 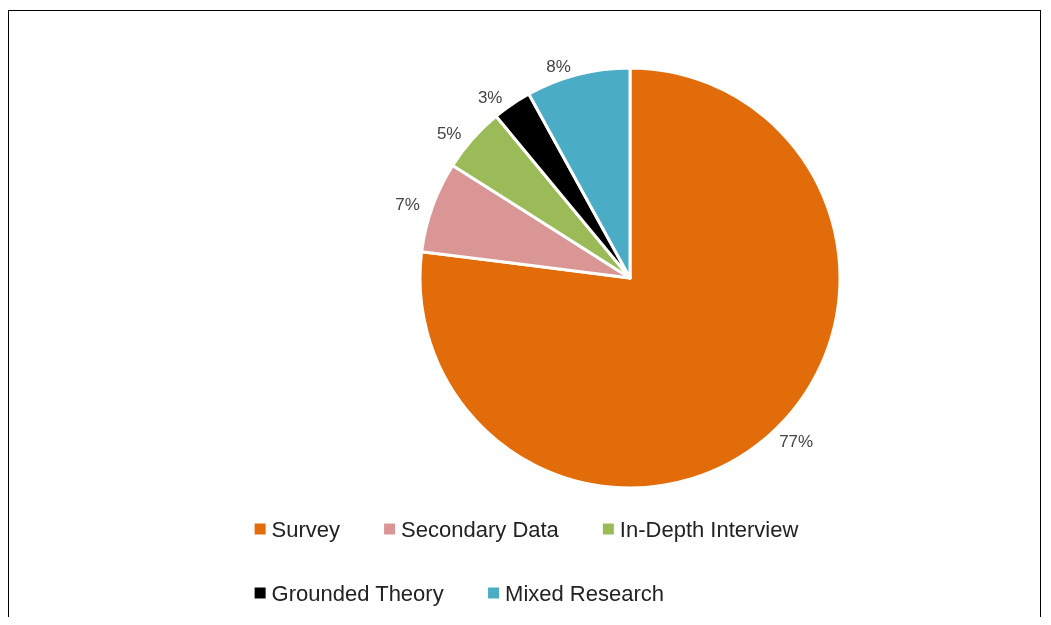 I want to click on data-label: 77%, so click(x=796, y=442).